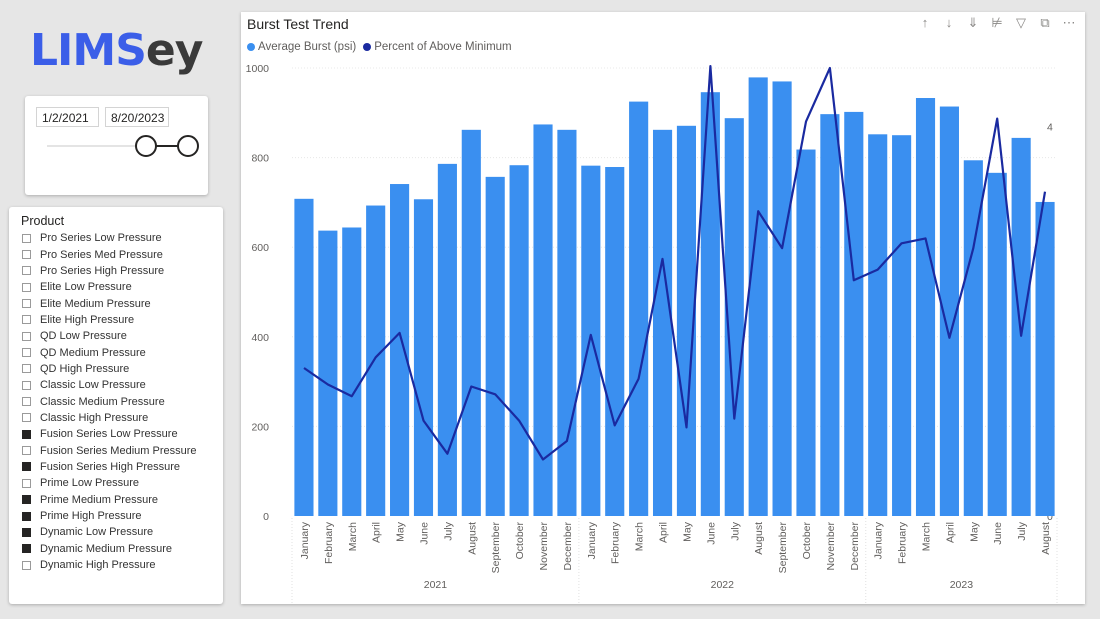 The image size is (1100, 619). What do you see at coordinates (1069, 22) in the screenshot?
I see `more-options-icon: ⋯` at bounding box center [1069, 22].